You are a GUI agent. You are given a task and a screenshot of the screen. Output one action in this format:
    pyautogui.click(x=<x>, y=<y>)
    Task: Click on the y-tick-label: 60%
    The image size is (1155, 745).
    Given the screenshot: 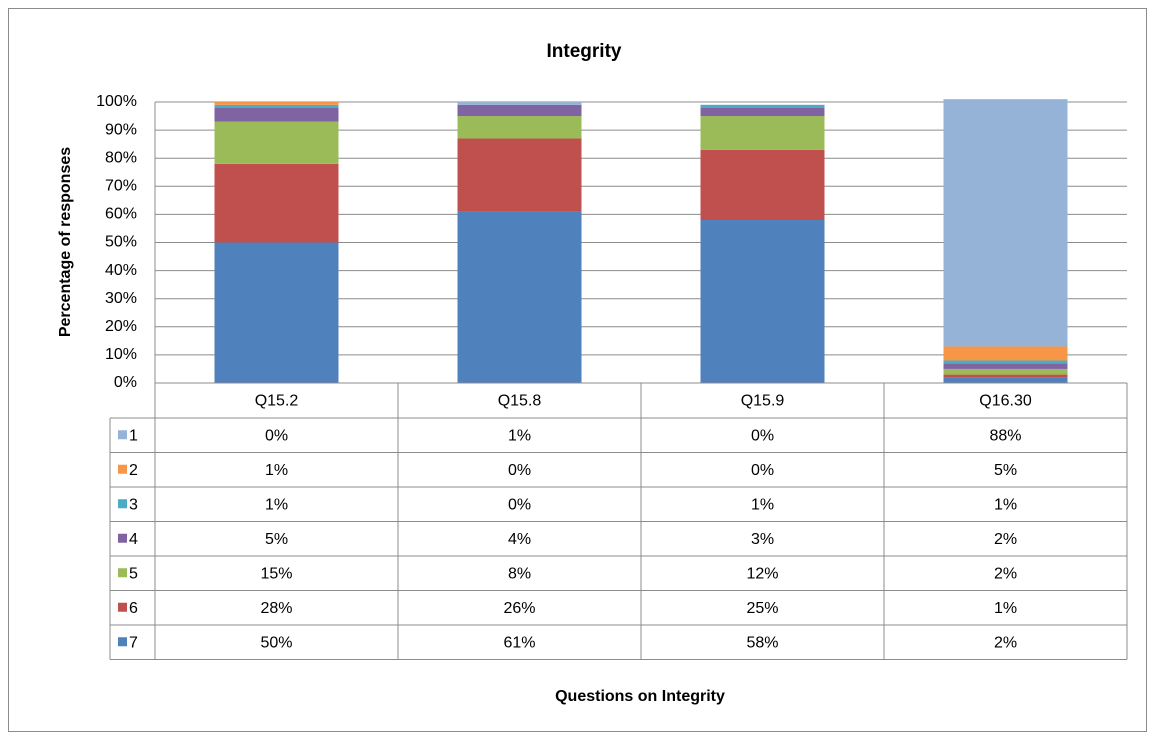 What is the action you would take?
    pyautogui.click(x=121, y=214)
    